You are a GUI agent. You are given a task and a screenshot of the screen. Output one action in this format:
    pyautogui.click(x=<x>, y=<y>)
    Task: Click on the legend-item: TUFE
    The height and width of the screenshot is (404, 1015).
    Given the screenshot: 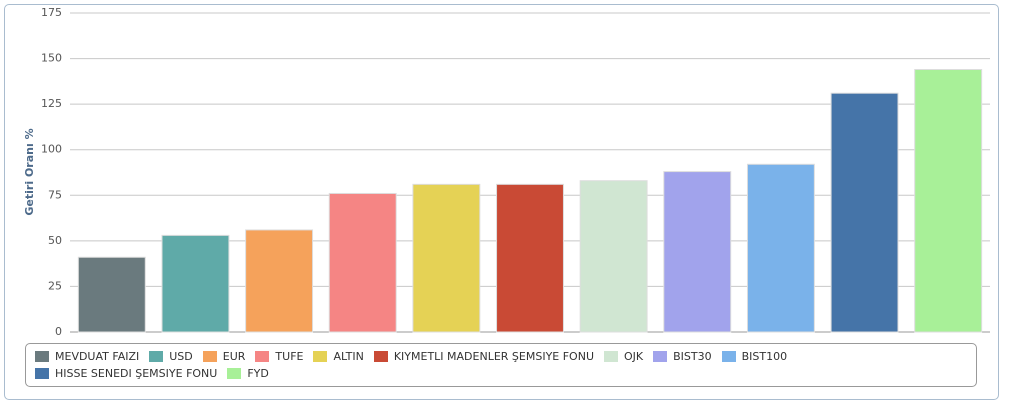 What is the action you would take?
    pyautogui.click(x=278, y=356)
    